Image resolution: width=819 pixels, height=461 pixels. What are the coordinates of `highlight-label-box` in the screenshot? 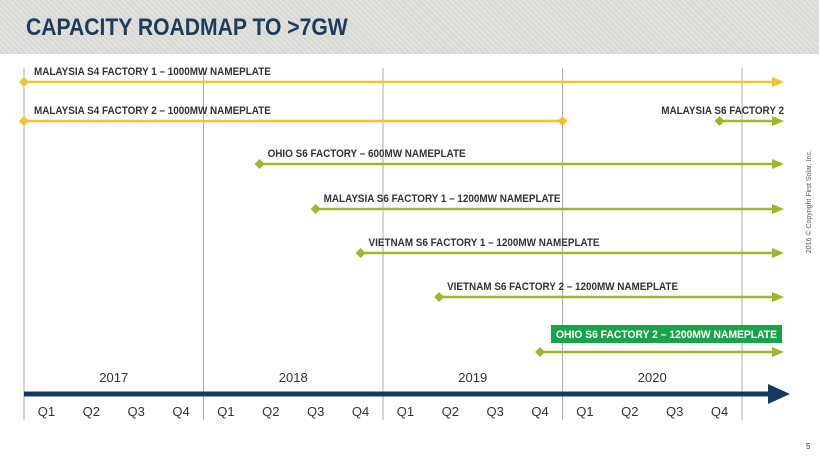 It's located at (666, 334).